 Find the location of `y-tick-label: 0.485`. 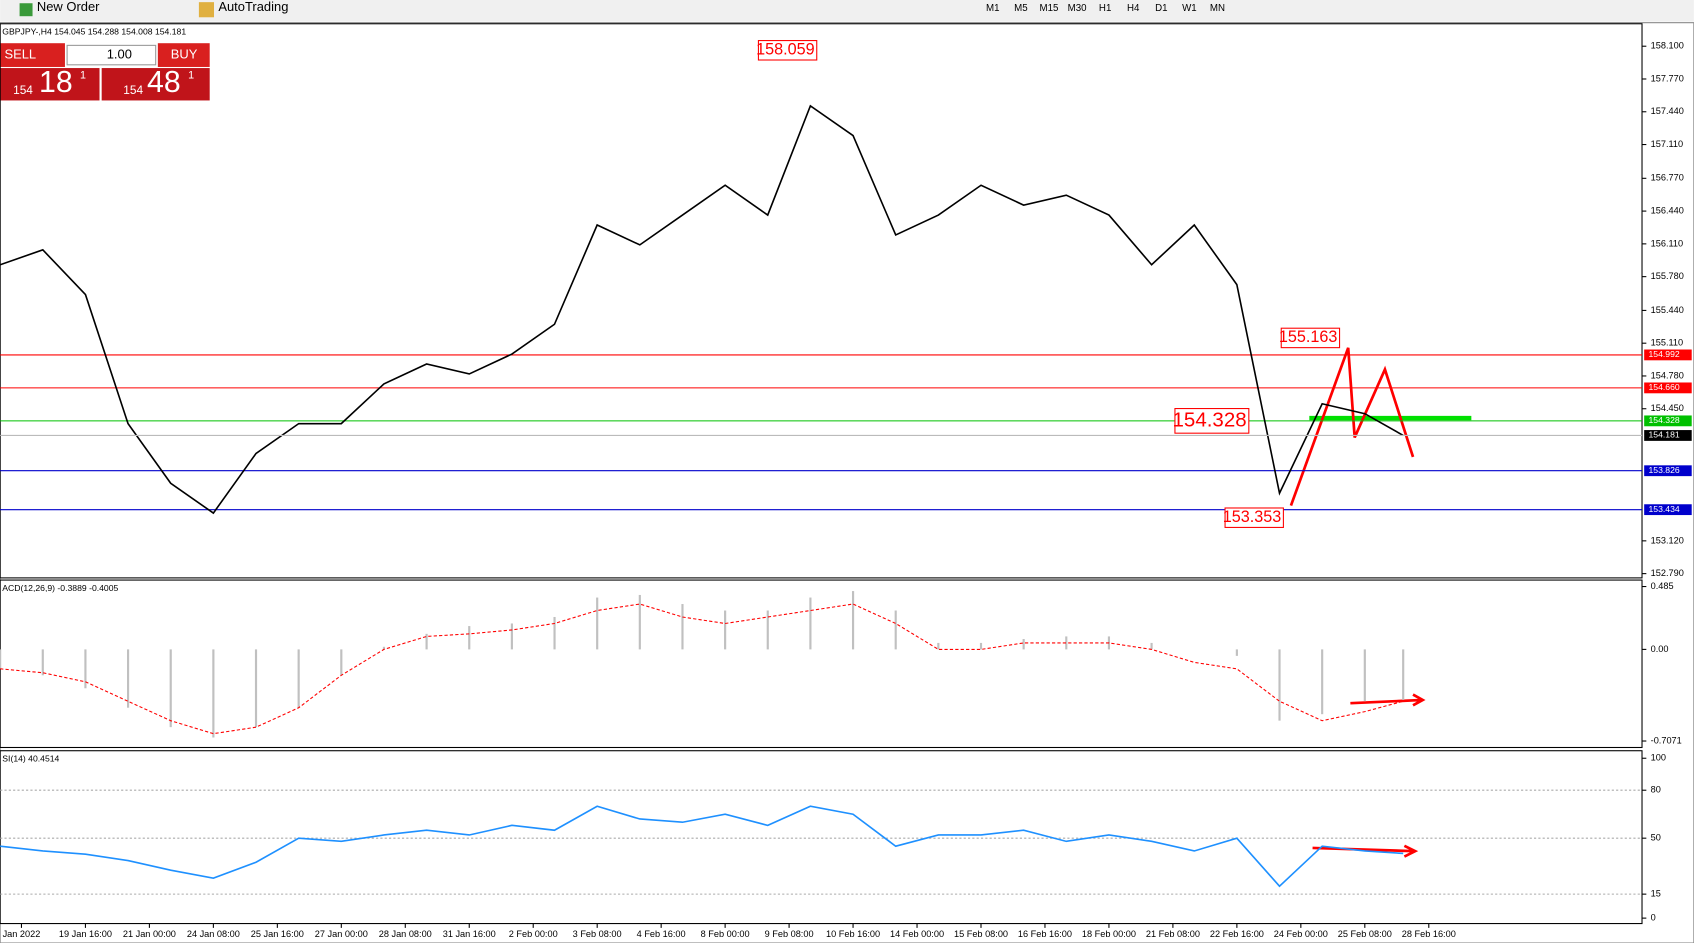

y-tick-label: 0.485 is located at coordinates (1662, 586).